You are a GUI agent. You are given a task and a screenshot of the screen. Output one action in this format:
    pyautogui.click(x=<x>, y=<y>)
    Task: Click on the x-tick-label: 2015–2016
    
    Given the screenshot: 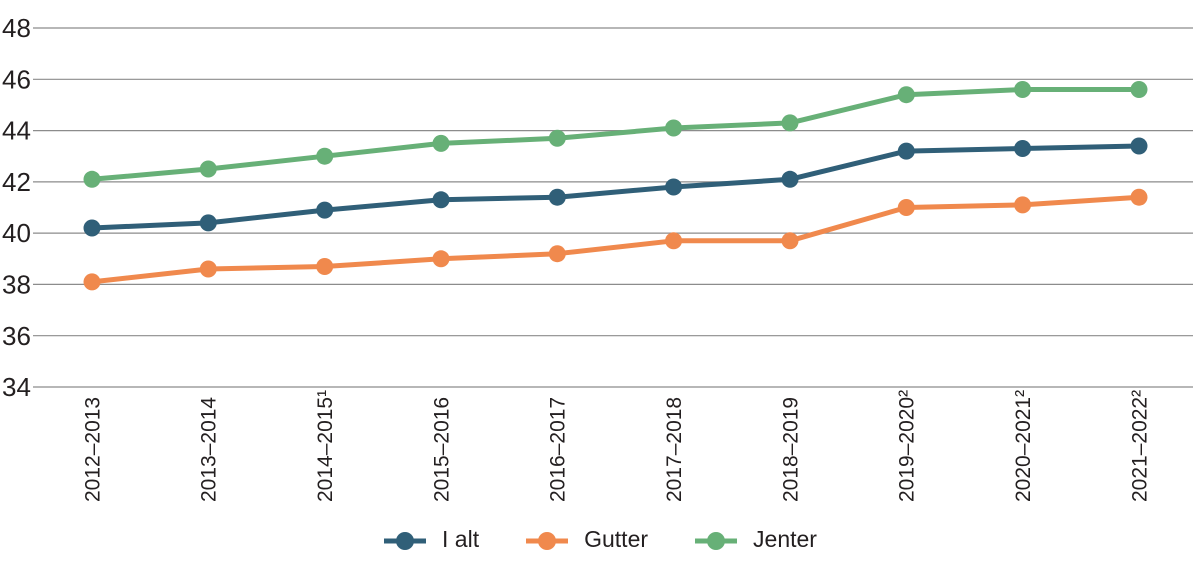 What is the action you would take?
    pyautogui.click(x=441, y=449)
    